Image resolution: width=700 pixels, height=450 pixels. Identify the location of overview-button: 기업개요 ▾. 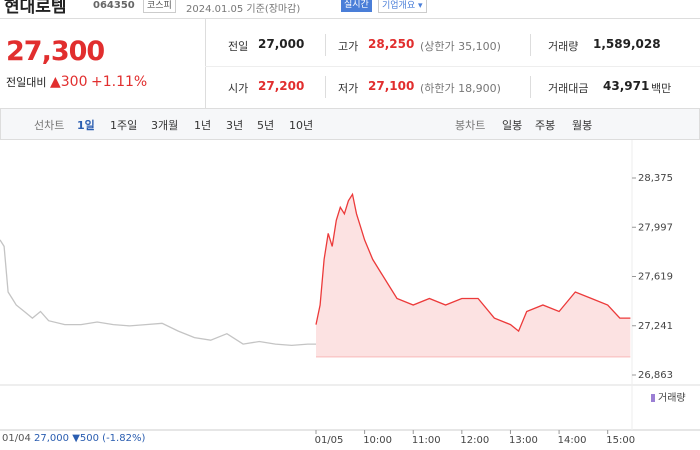
(402, 6).